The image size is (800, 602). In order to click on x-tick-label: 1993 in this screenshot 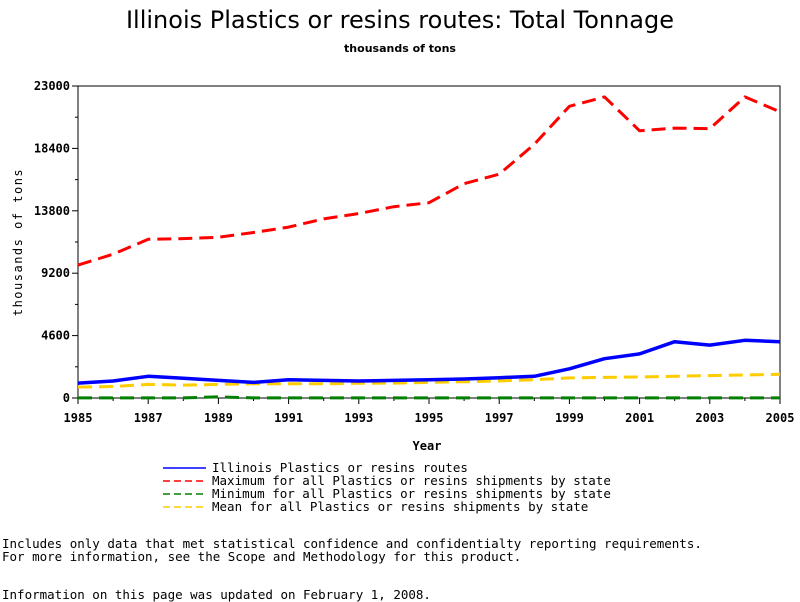, I will do `click(358, 418)`.